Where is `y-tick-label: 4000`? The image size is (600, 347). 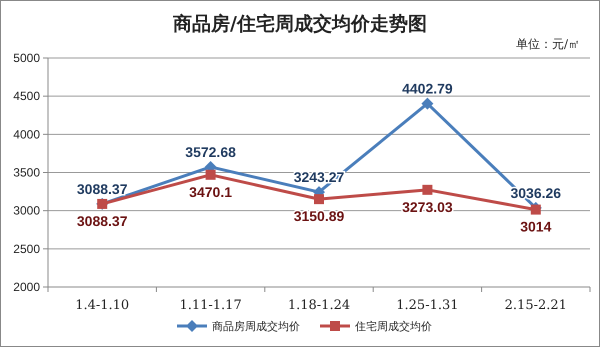 y-tick-label: 4000 is located at coordinates (26, 134).